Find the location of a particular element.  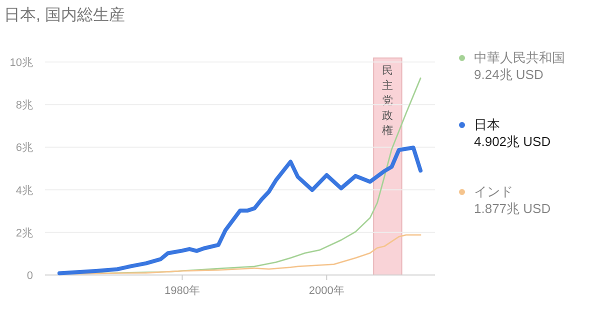

text: 9.24兆 USD is located at coordinates (509, 74).